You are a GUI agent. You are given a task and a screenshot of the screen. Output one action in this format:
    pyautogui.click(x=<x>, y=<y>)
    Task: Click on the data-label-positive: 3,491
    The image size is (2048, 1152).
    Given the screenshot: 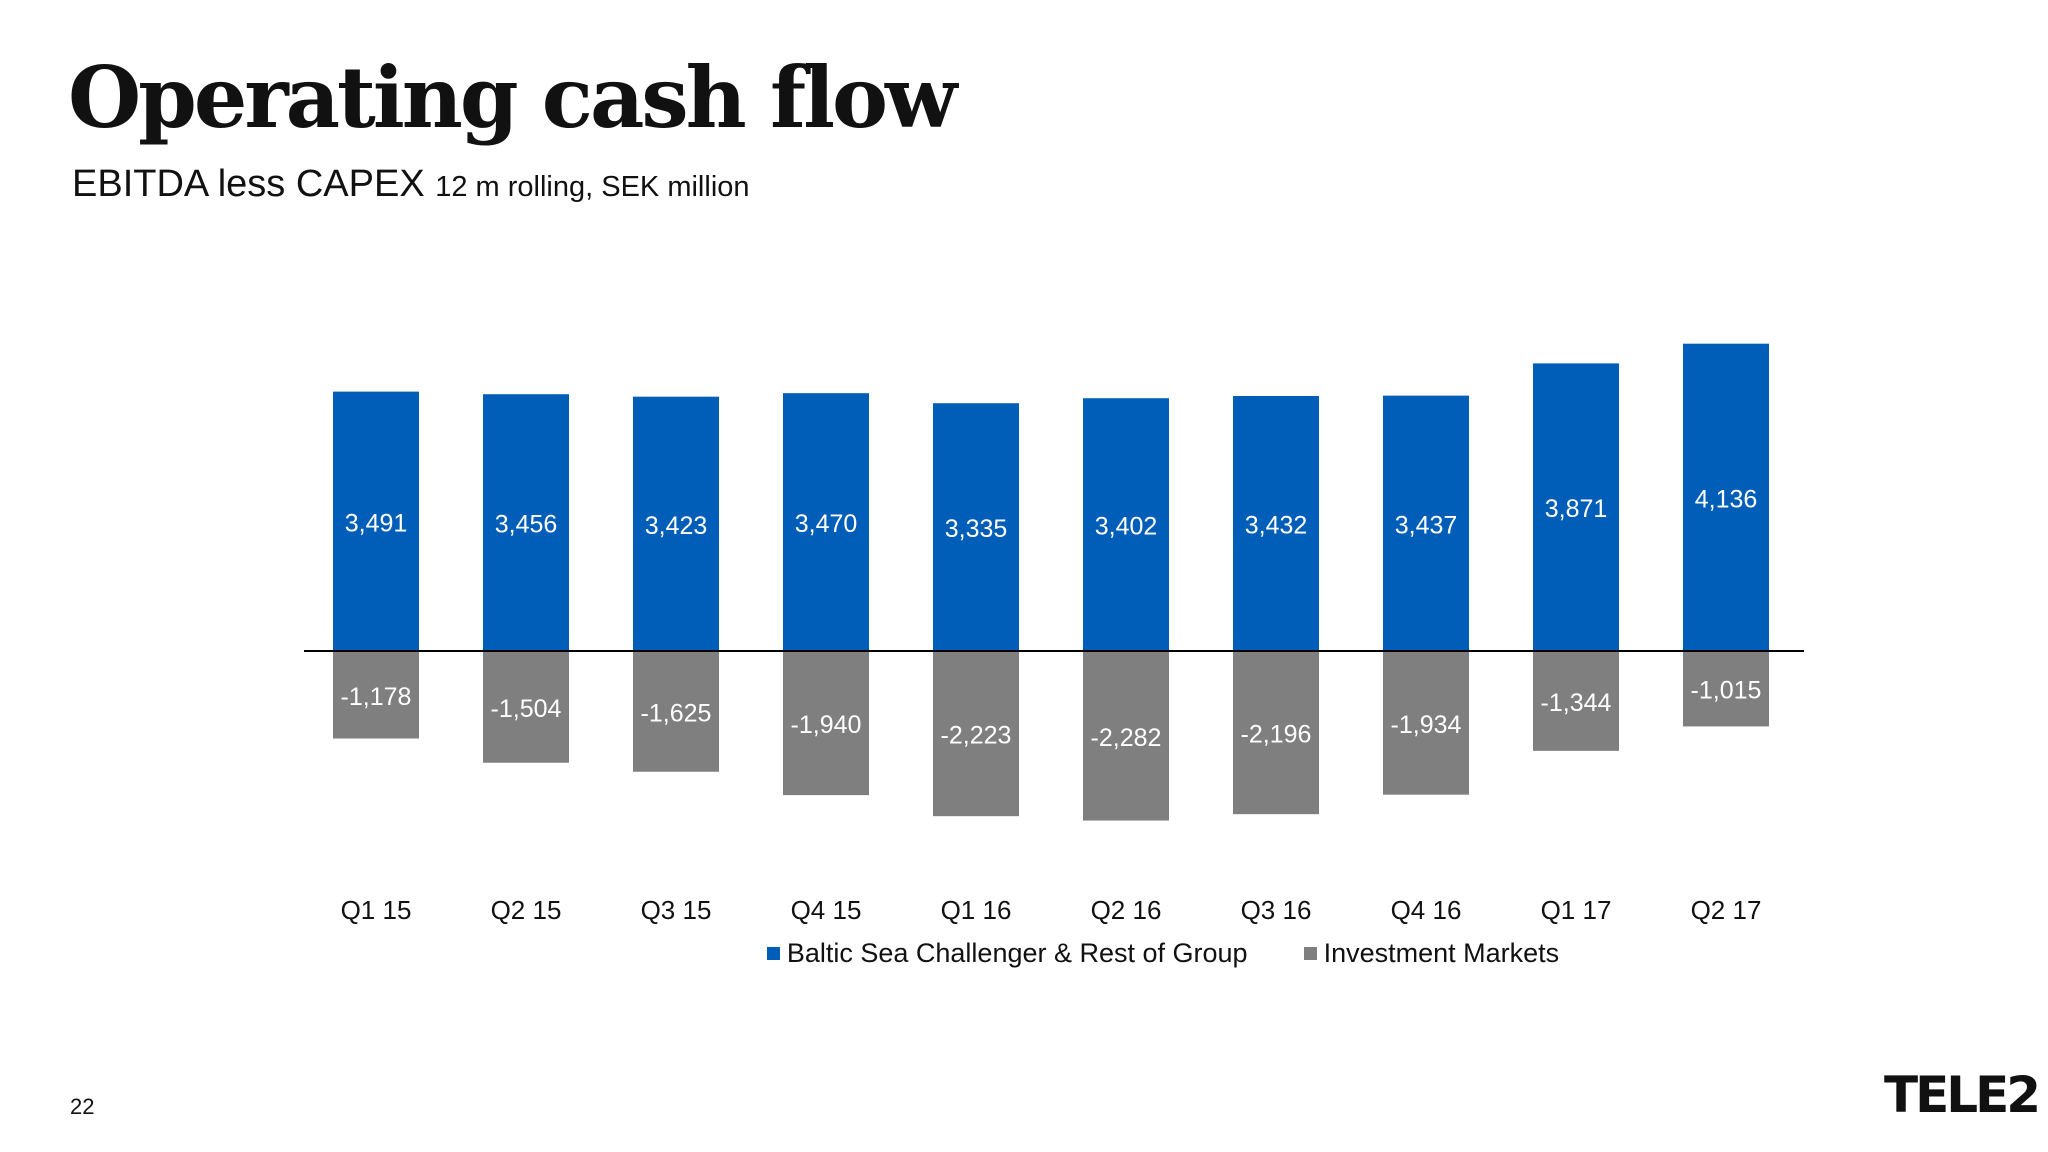 What is the action you would take?
    pyautogui.click(x=376, y=523)
    